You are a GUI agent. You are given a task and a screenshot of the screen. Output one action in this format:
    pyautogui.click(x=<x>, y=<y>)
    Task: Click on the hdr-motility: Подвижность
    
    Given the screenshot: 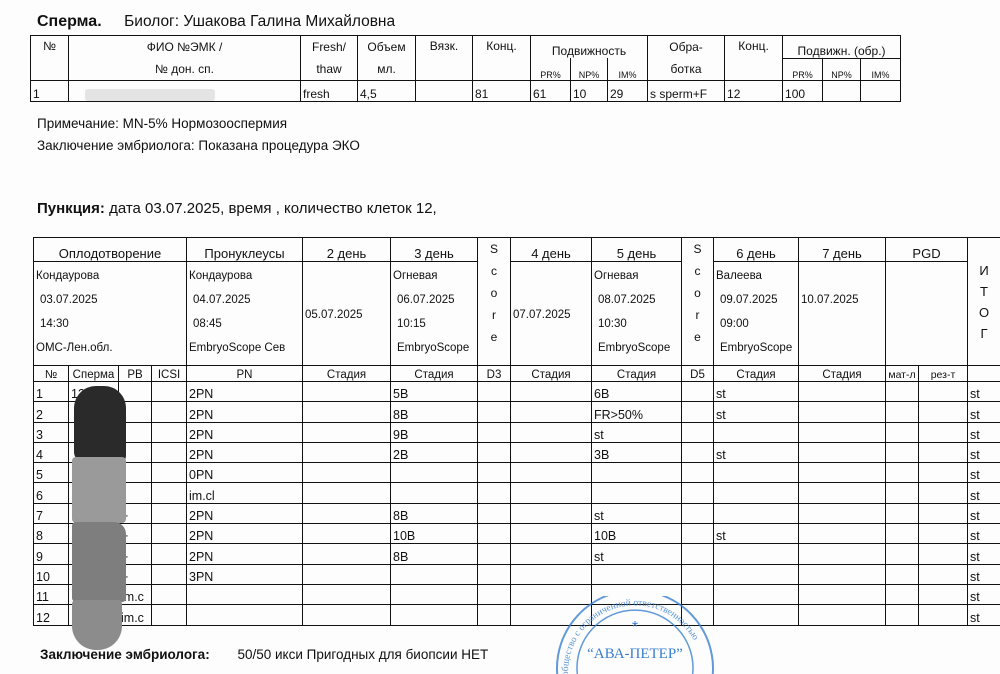 What is the action you would take?
    pyautogui.click(x=589, y=46)
    